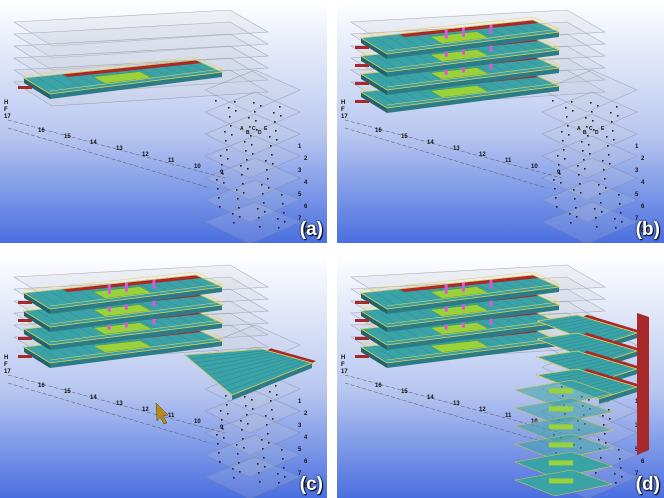  Describe the element at coordinates (41, 131) in the screenshot. I see `grid-column-label: 16` at that location.